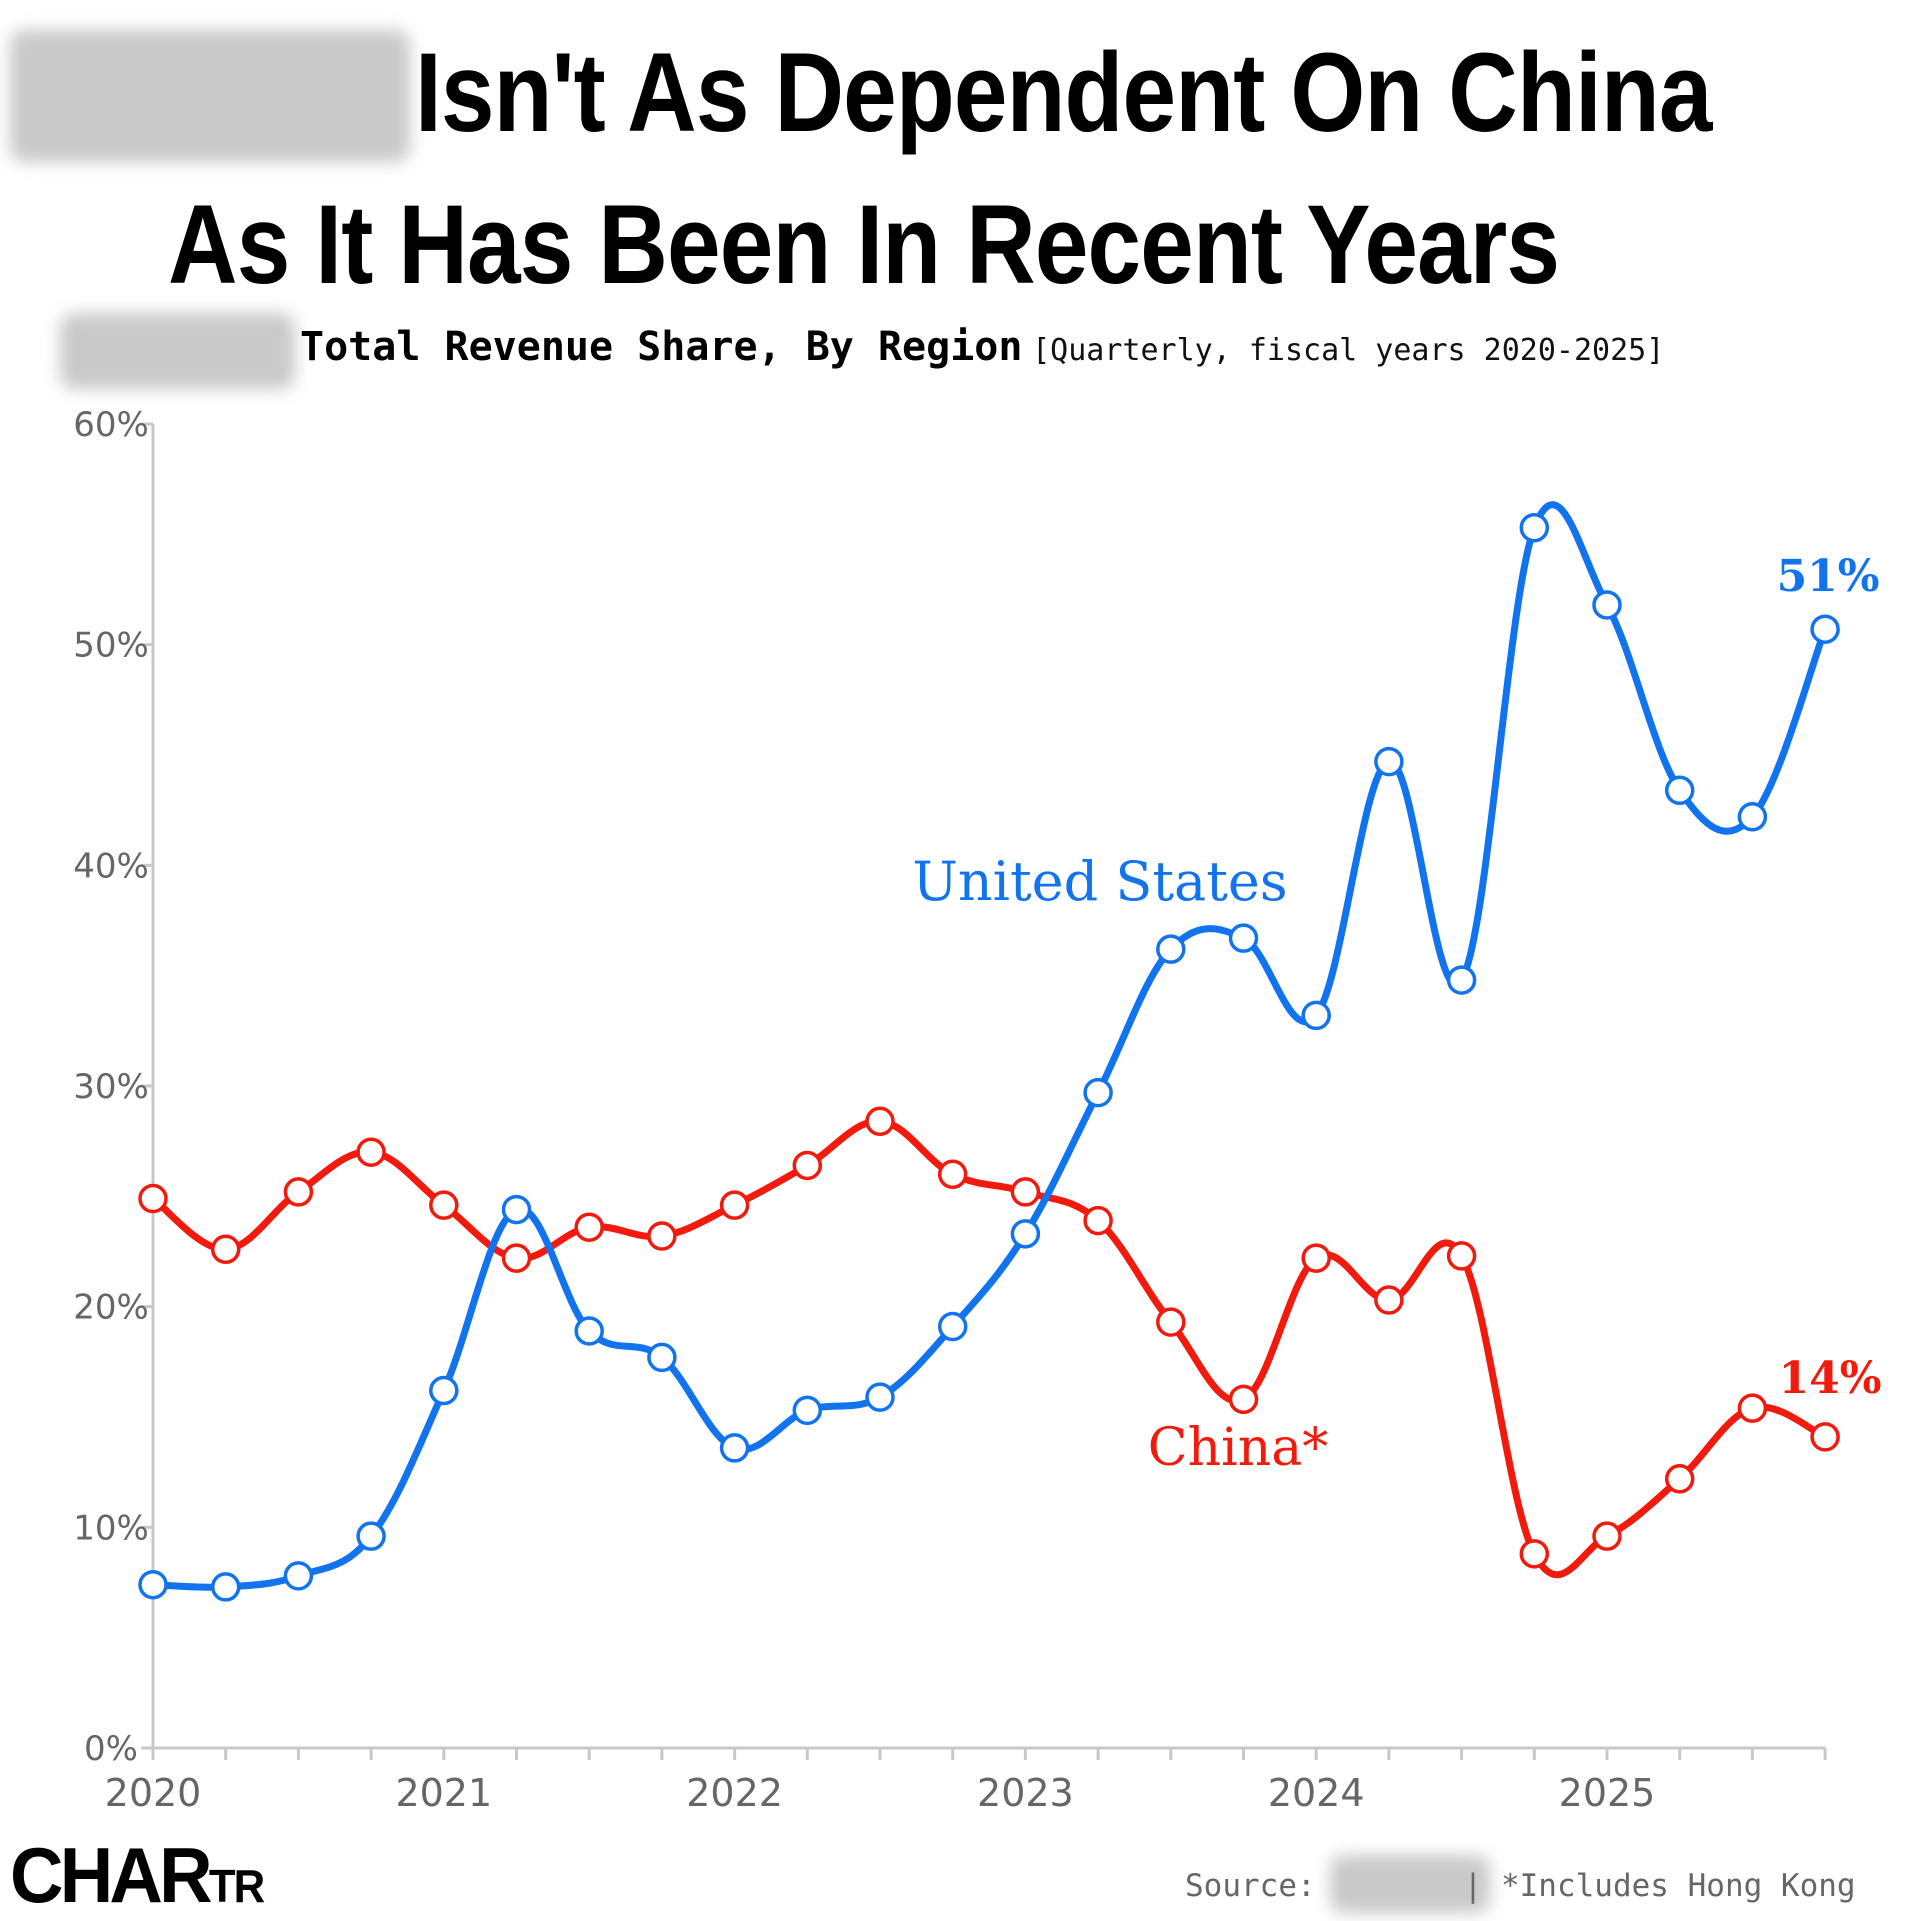 This screenshot has height=1921, width=1920. What do you see at coordinates (1828, 576) in the screenshot?
I see `end-label-us: 51%` at bounding box center [1828, 576].